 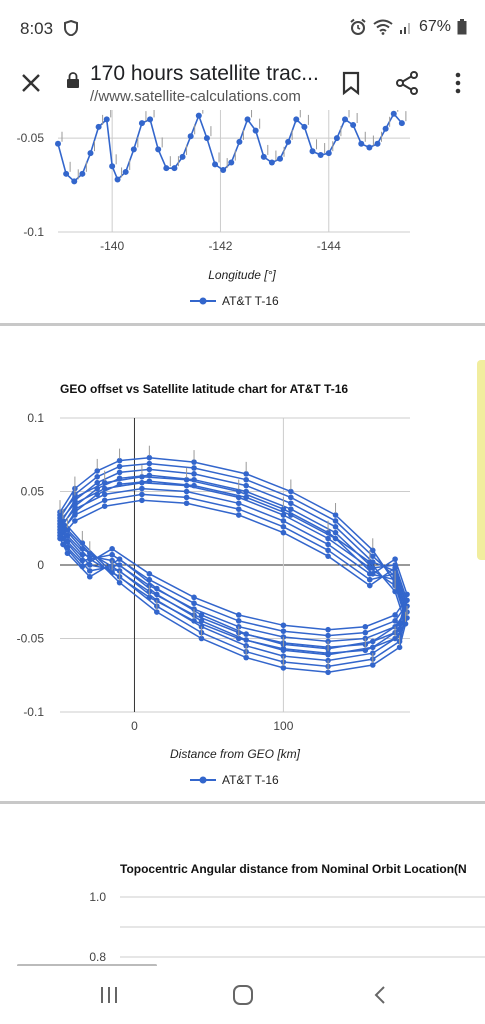 I want to click on back-icon, so click(x=381, y=995).